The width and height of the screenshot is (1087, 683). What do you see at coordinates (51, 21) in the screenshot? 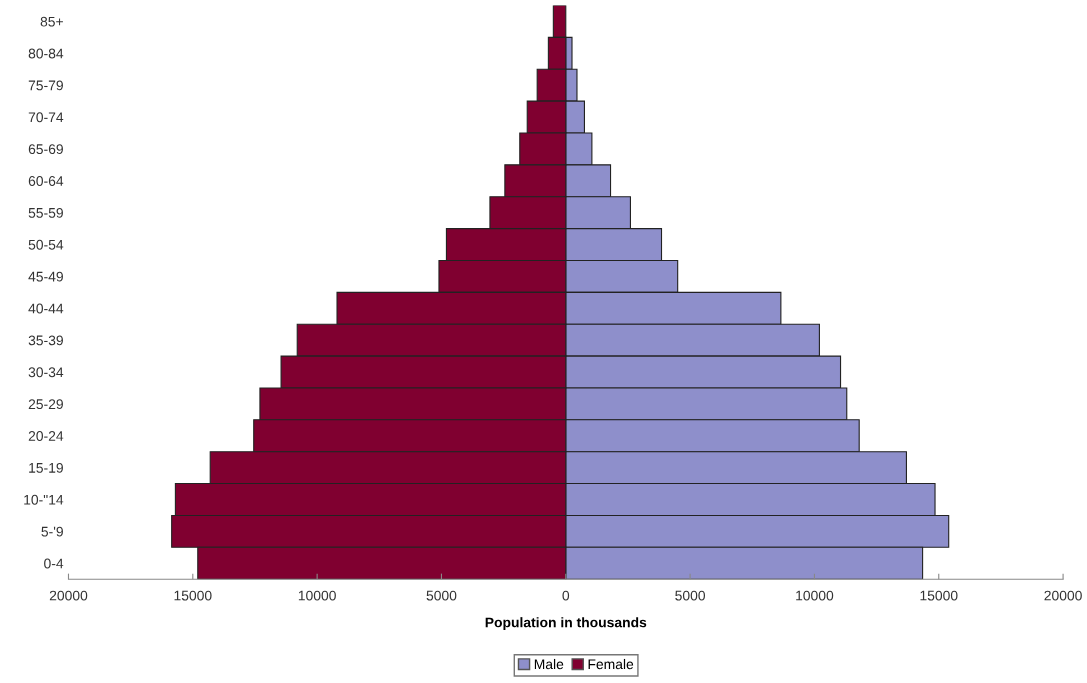
I see `y-tick-label: 85+` at bounding box center [51, 21].